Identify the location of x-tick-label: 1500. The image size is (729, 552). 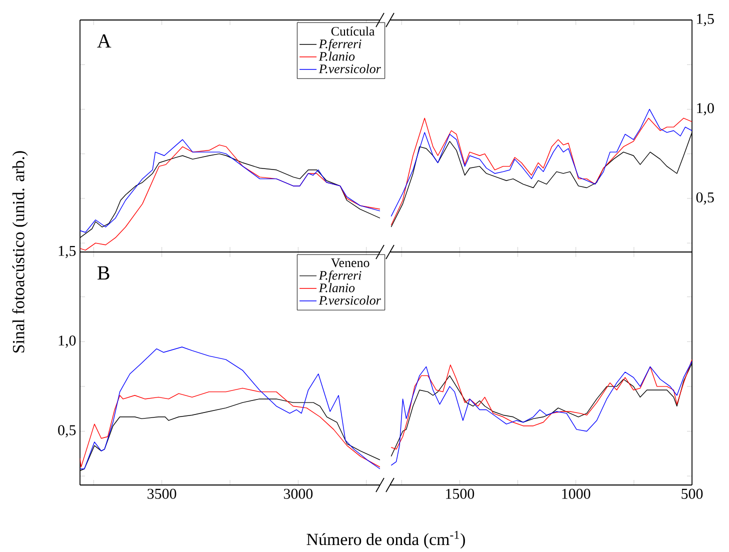
(460, 493).